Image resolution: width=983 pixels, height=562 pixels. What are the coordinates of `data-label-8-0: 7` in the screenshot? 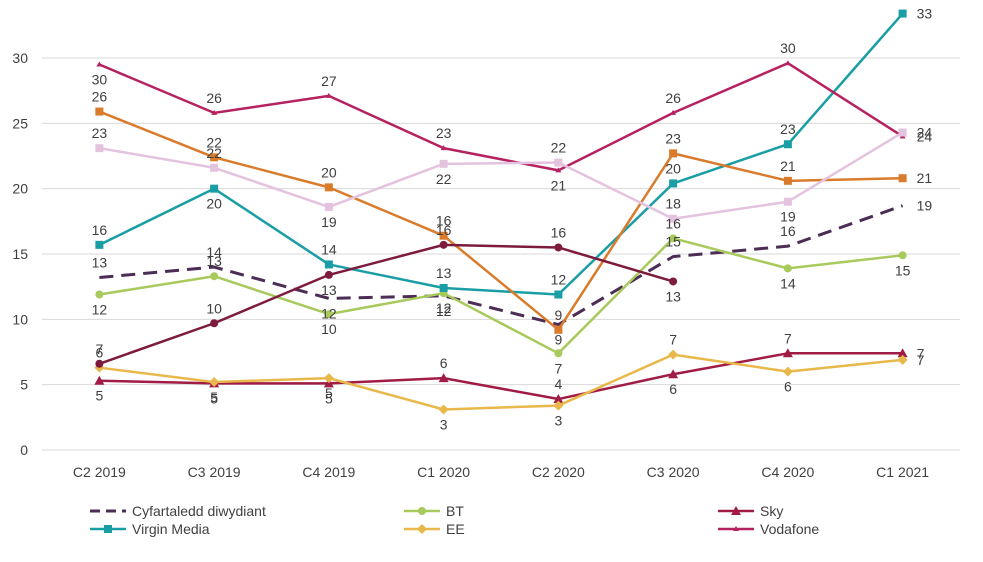 It's located at (99, 349).